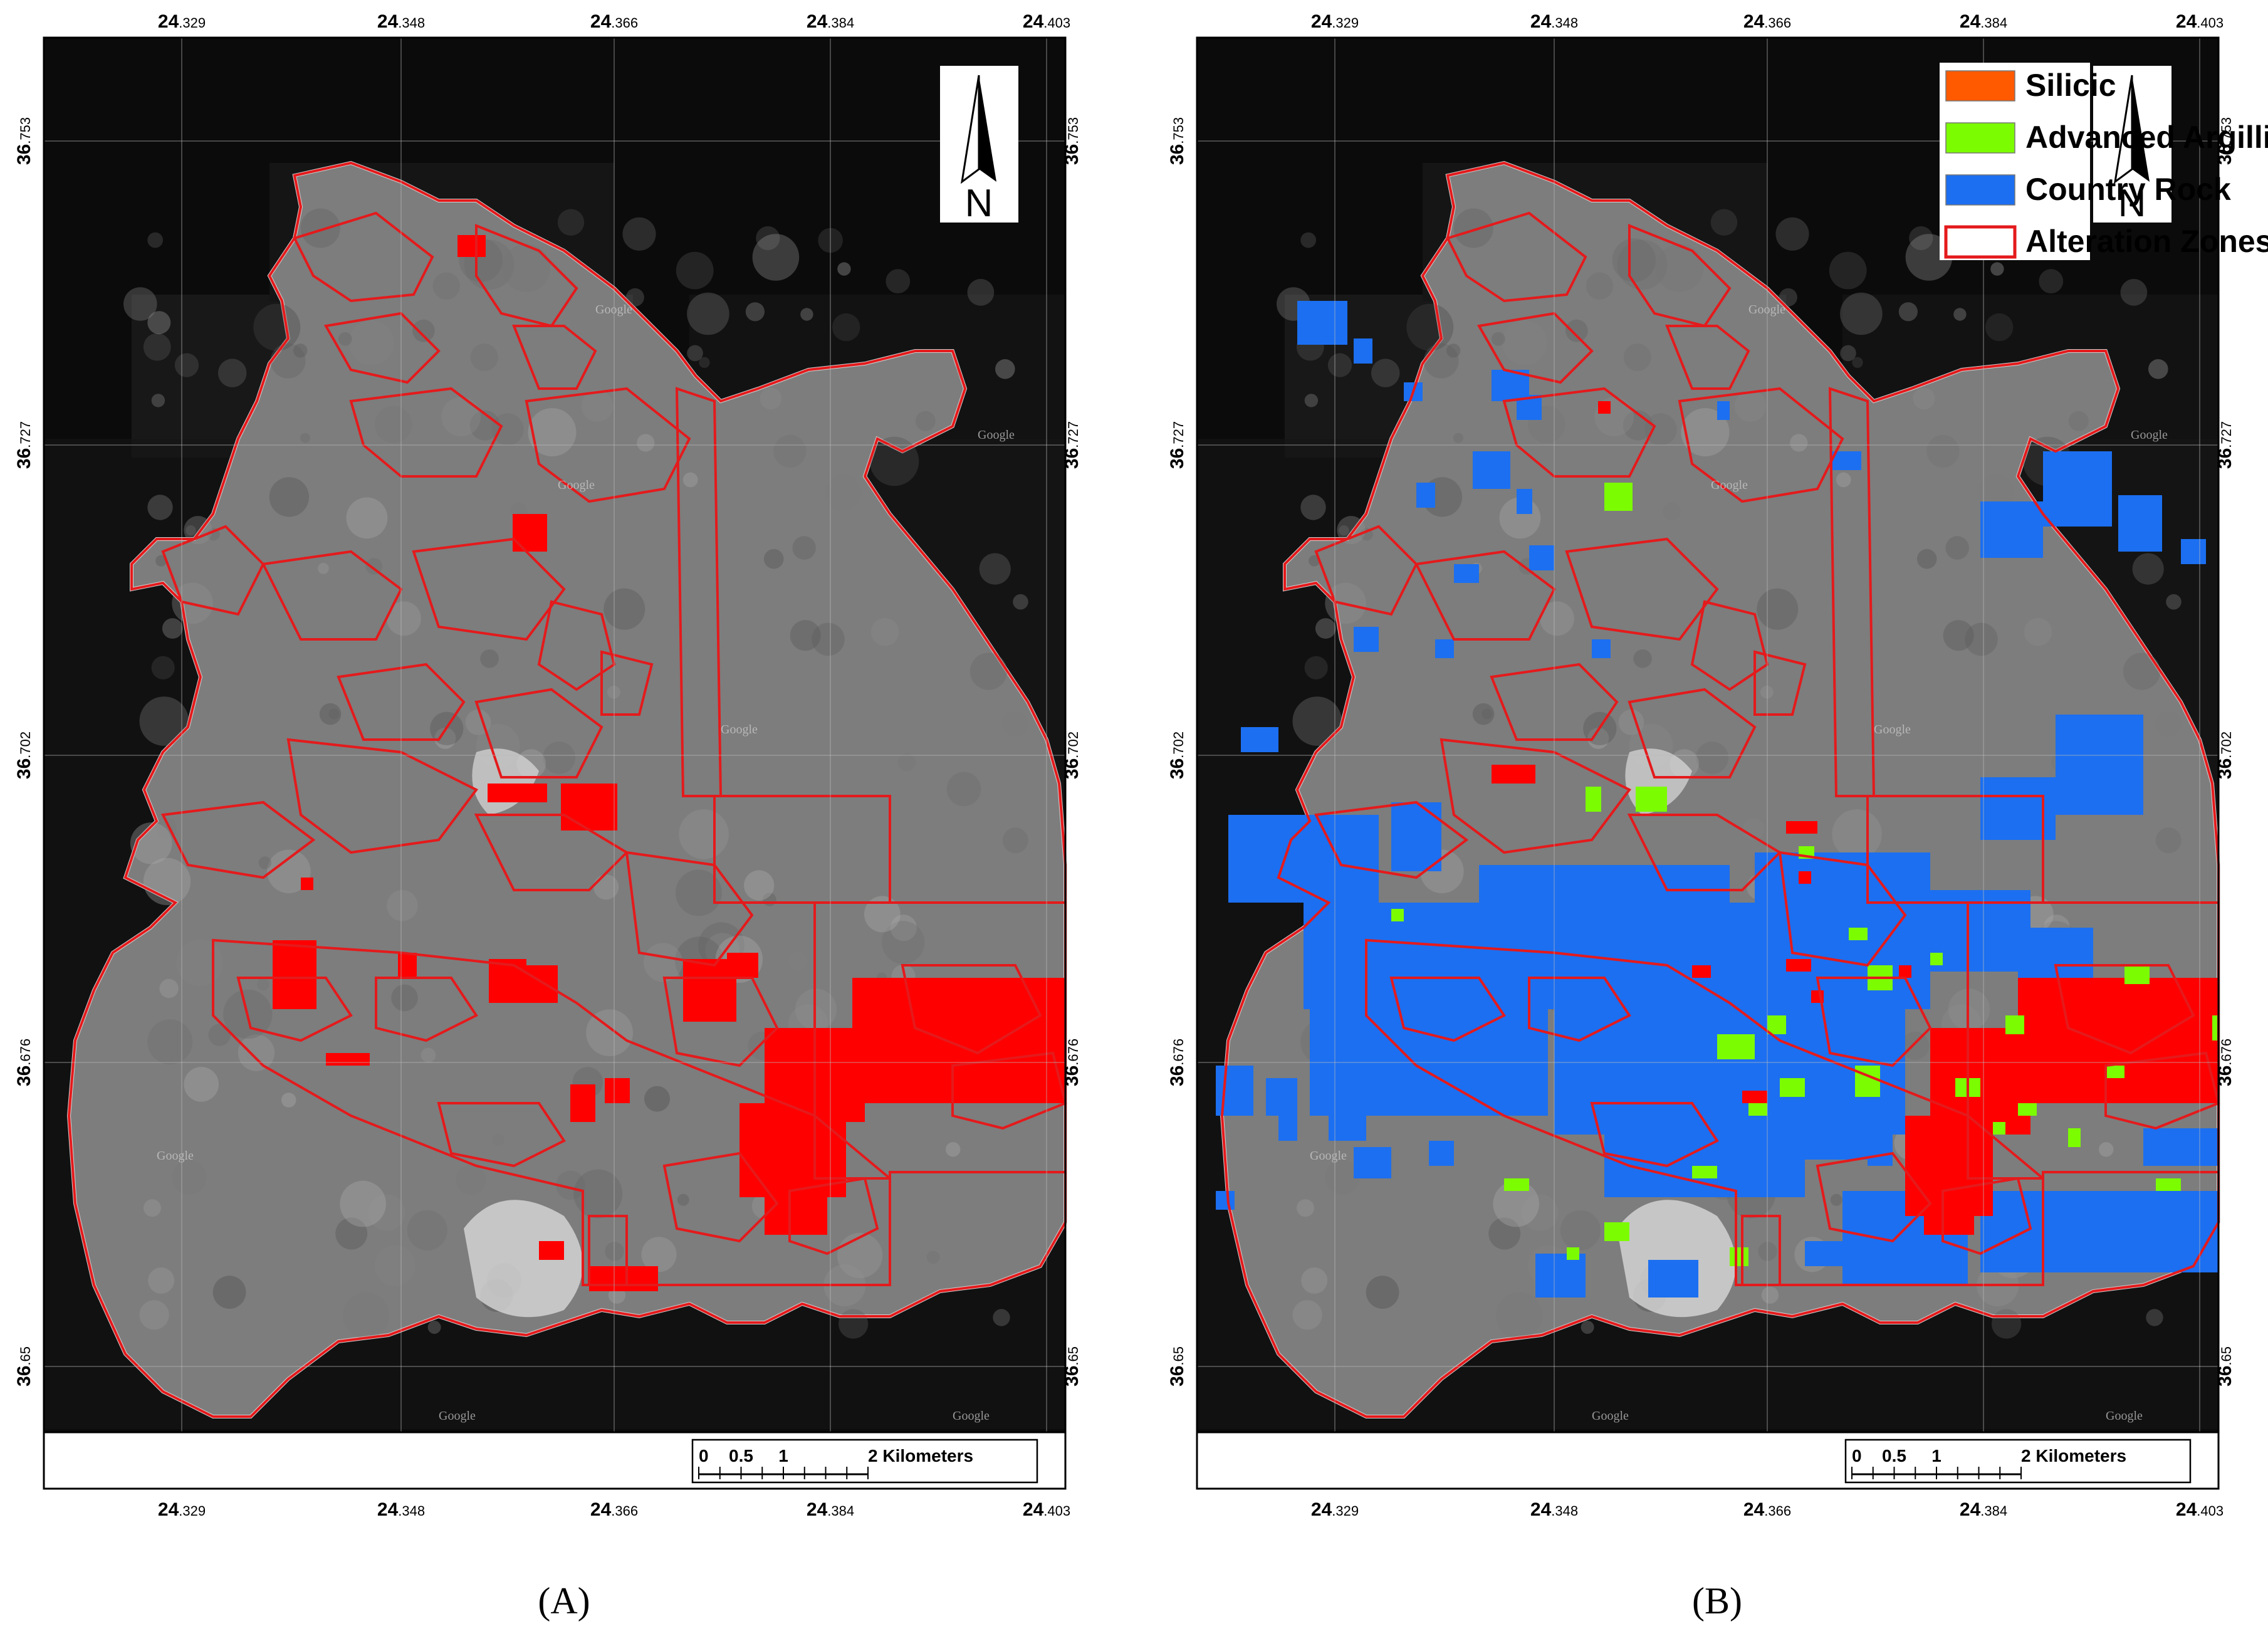 The height and width of the screenshot is (1646, 2268). I want to click on google-watermark: Google, so click(1766, 310).